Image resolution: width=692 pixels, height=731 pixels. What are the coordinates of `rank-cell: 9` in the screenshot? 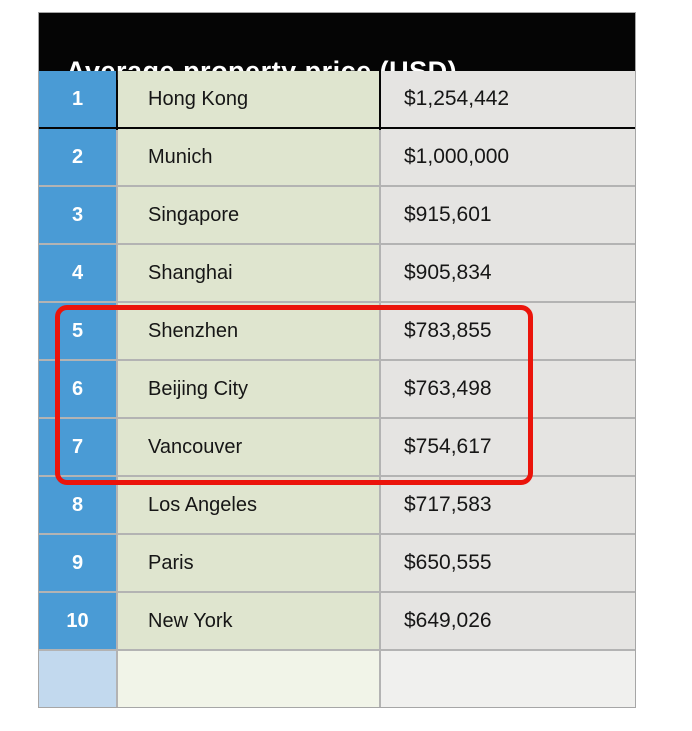 It's located at (77, 563).